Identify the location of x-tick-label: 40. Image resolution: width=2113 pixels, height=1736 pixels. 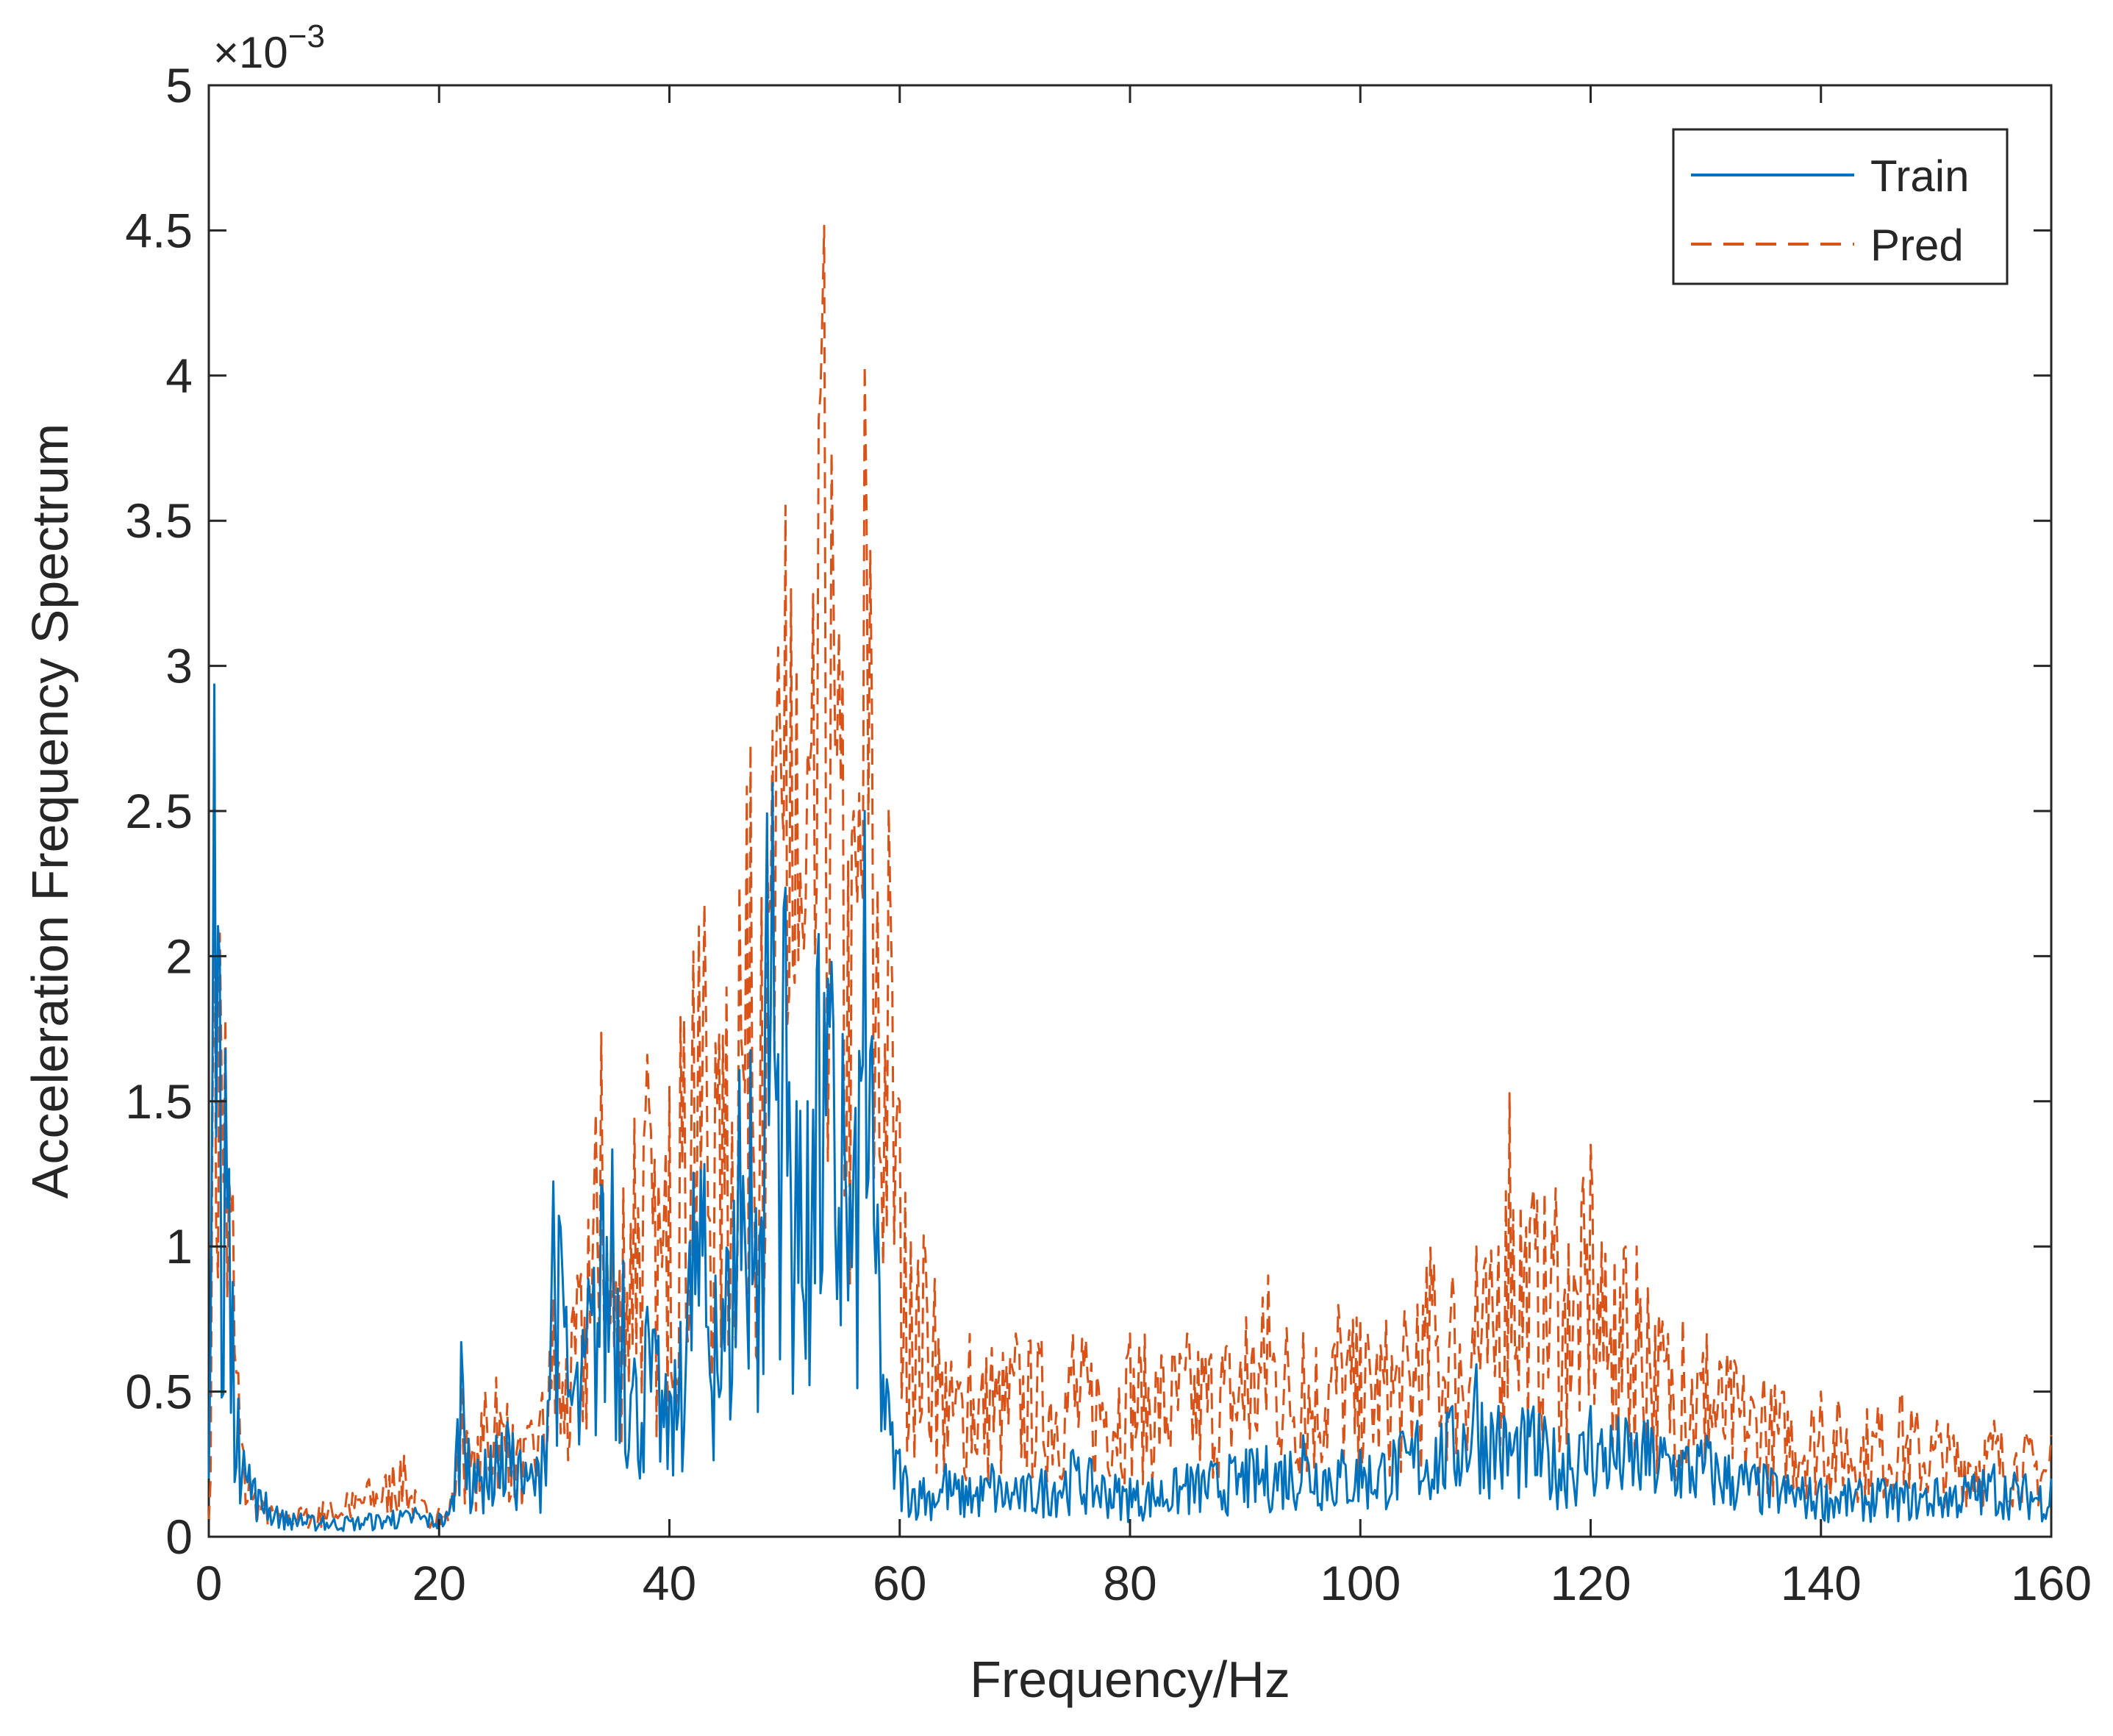
(669, 1583).